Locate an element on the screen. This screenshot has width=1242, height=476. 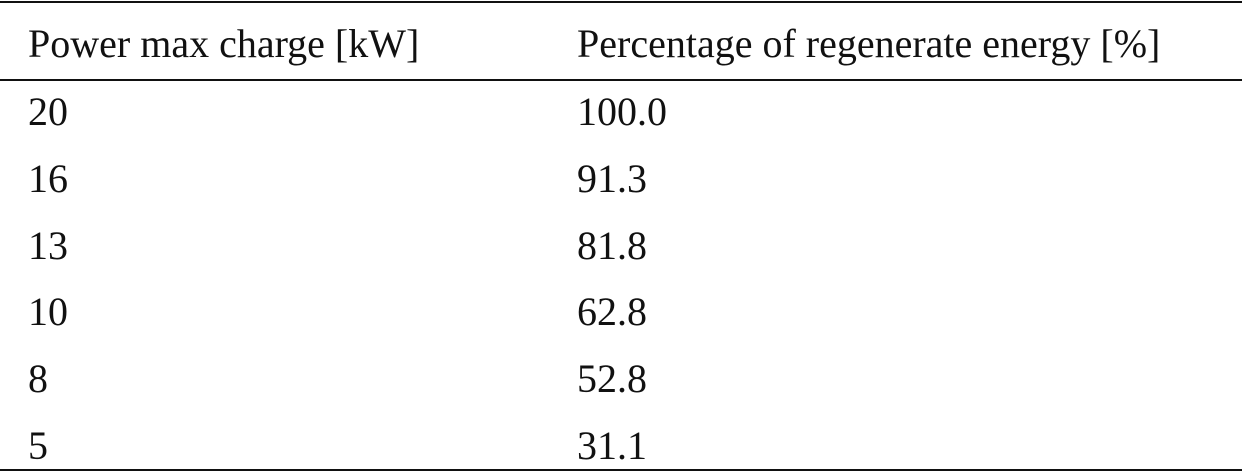
header-cell: Percentage of regenerate energy [%] is located at coordinates (869, 43).